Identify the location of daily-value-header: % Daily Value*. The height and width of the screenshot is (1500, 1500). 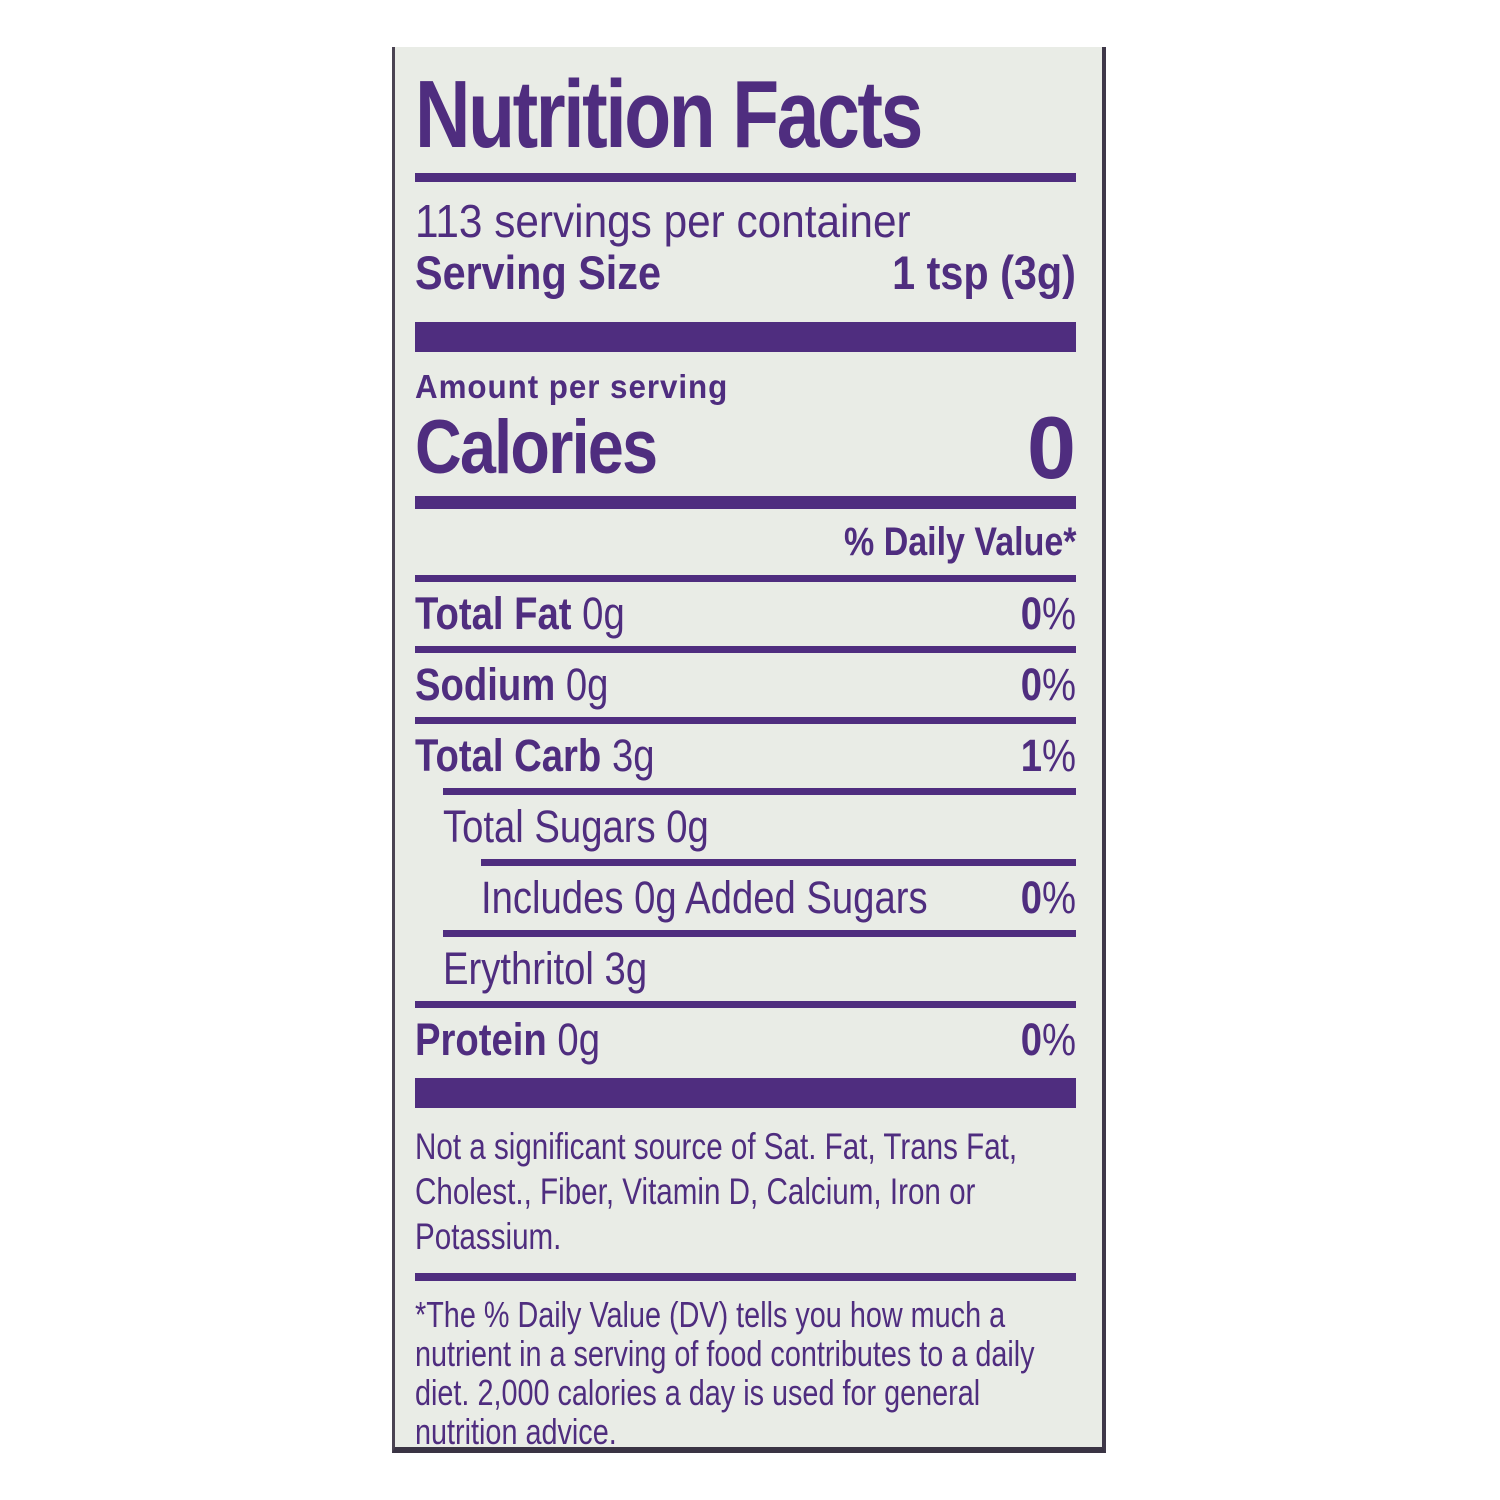
(959, 542).